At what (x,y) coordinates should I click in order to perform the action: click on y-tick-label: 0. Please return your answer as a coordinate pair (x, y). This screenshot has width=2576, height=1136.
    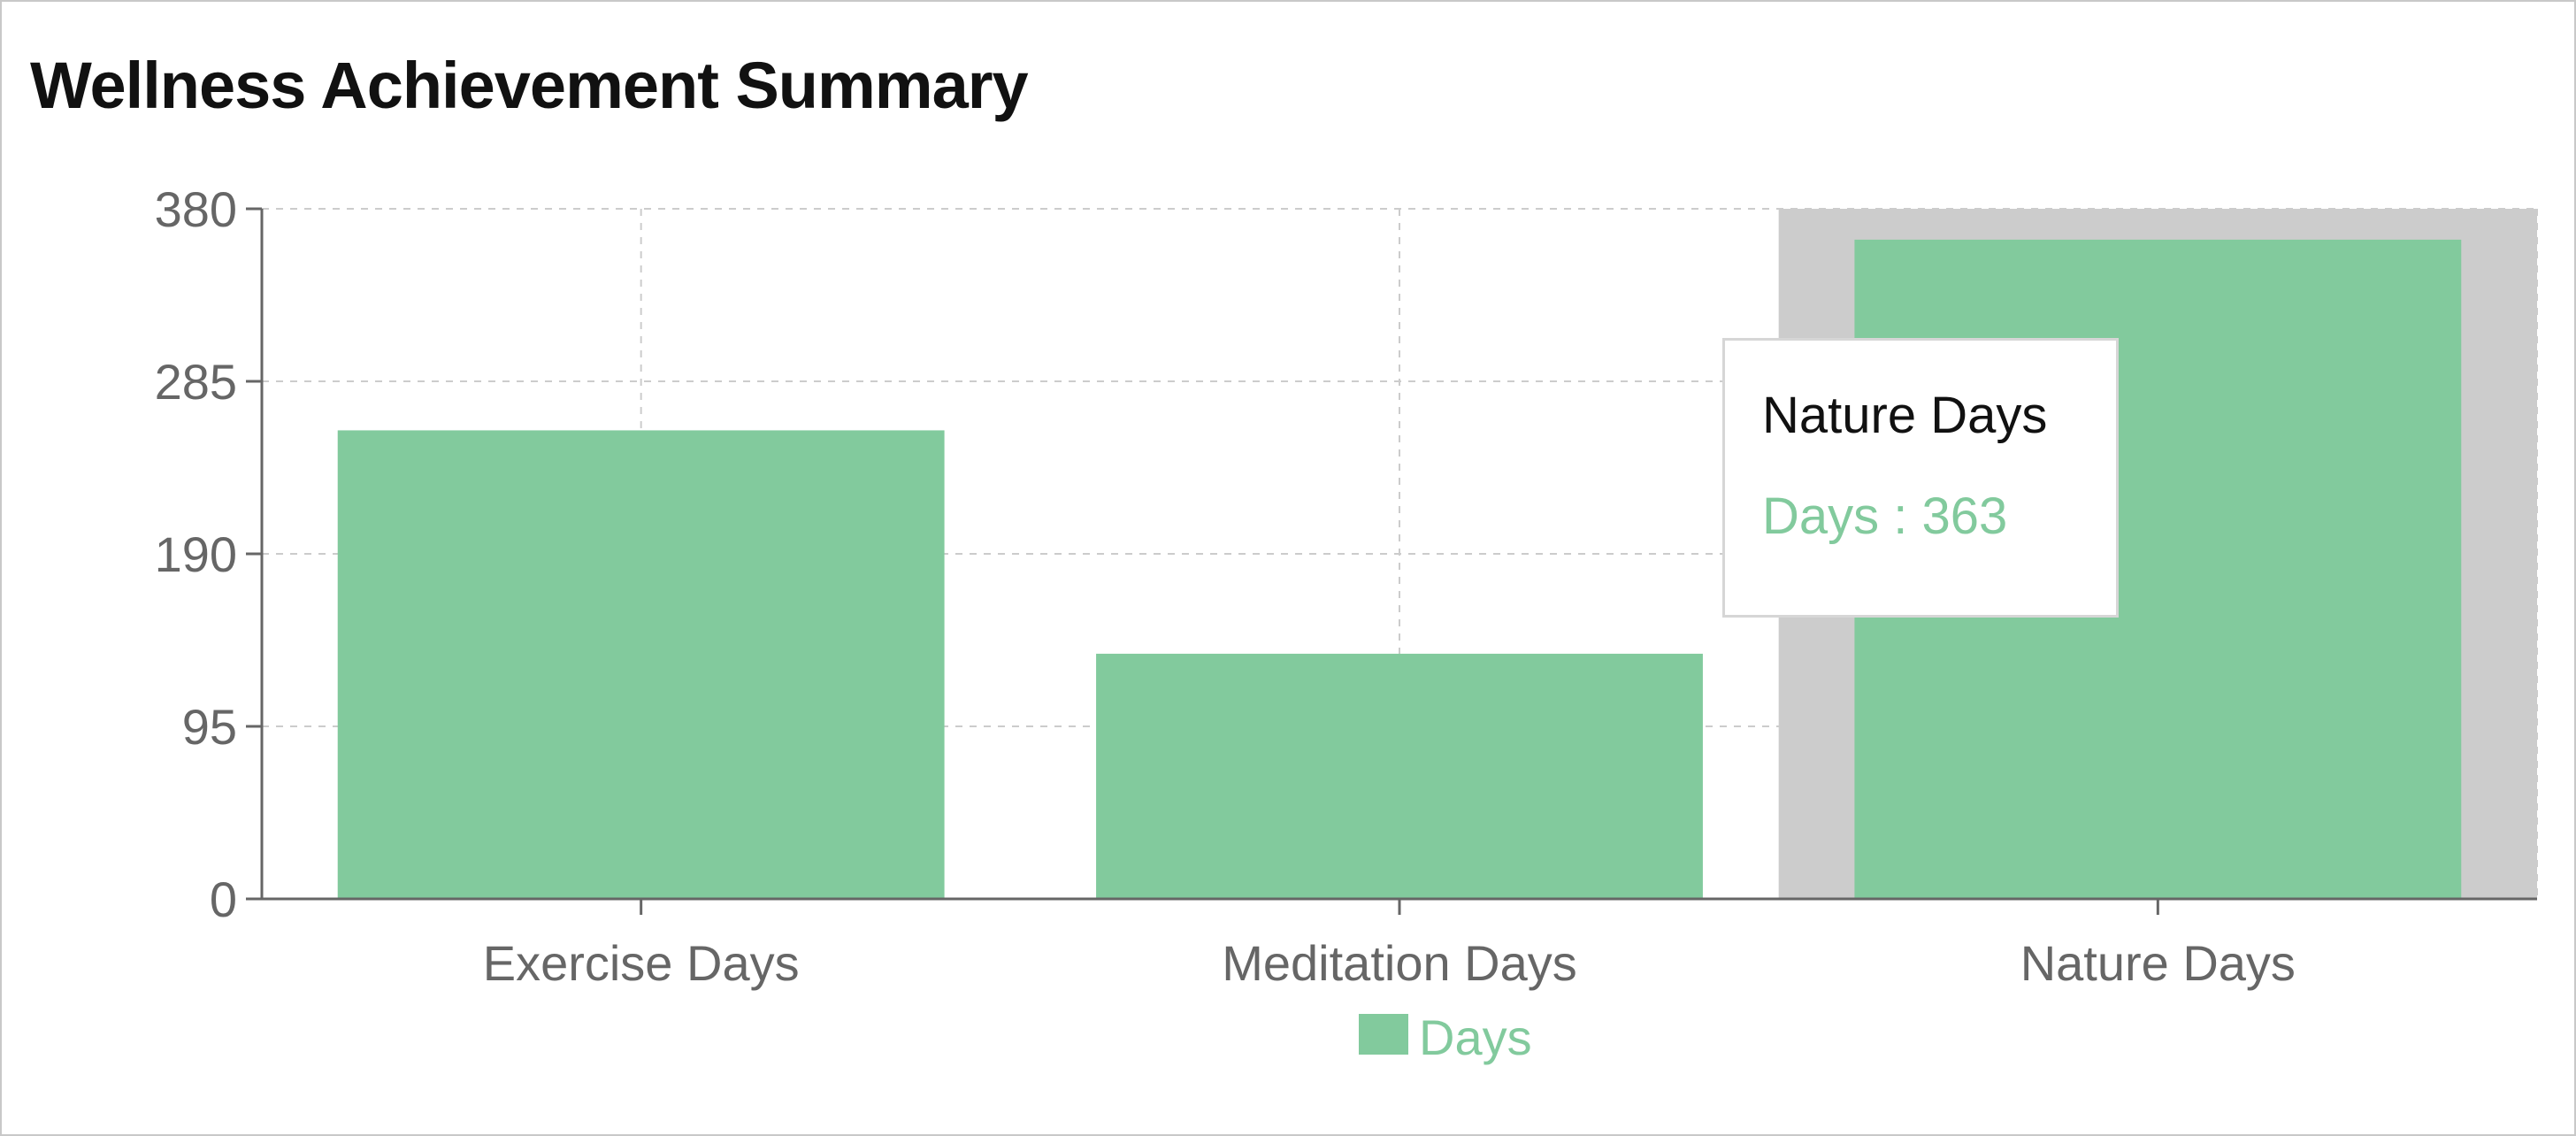
    Looking at the image, I should click on (223, 899).